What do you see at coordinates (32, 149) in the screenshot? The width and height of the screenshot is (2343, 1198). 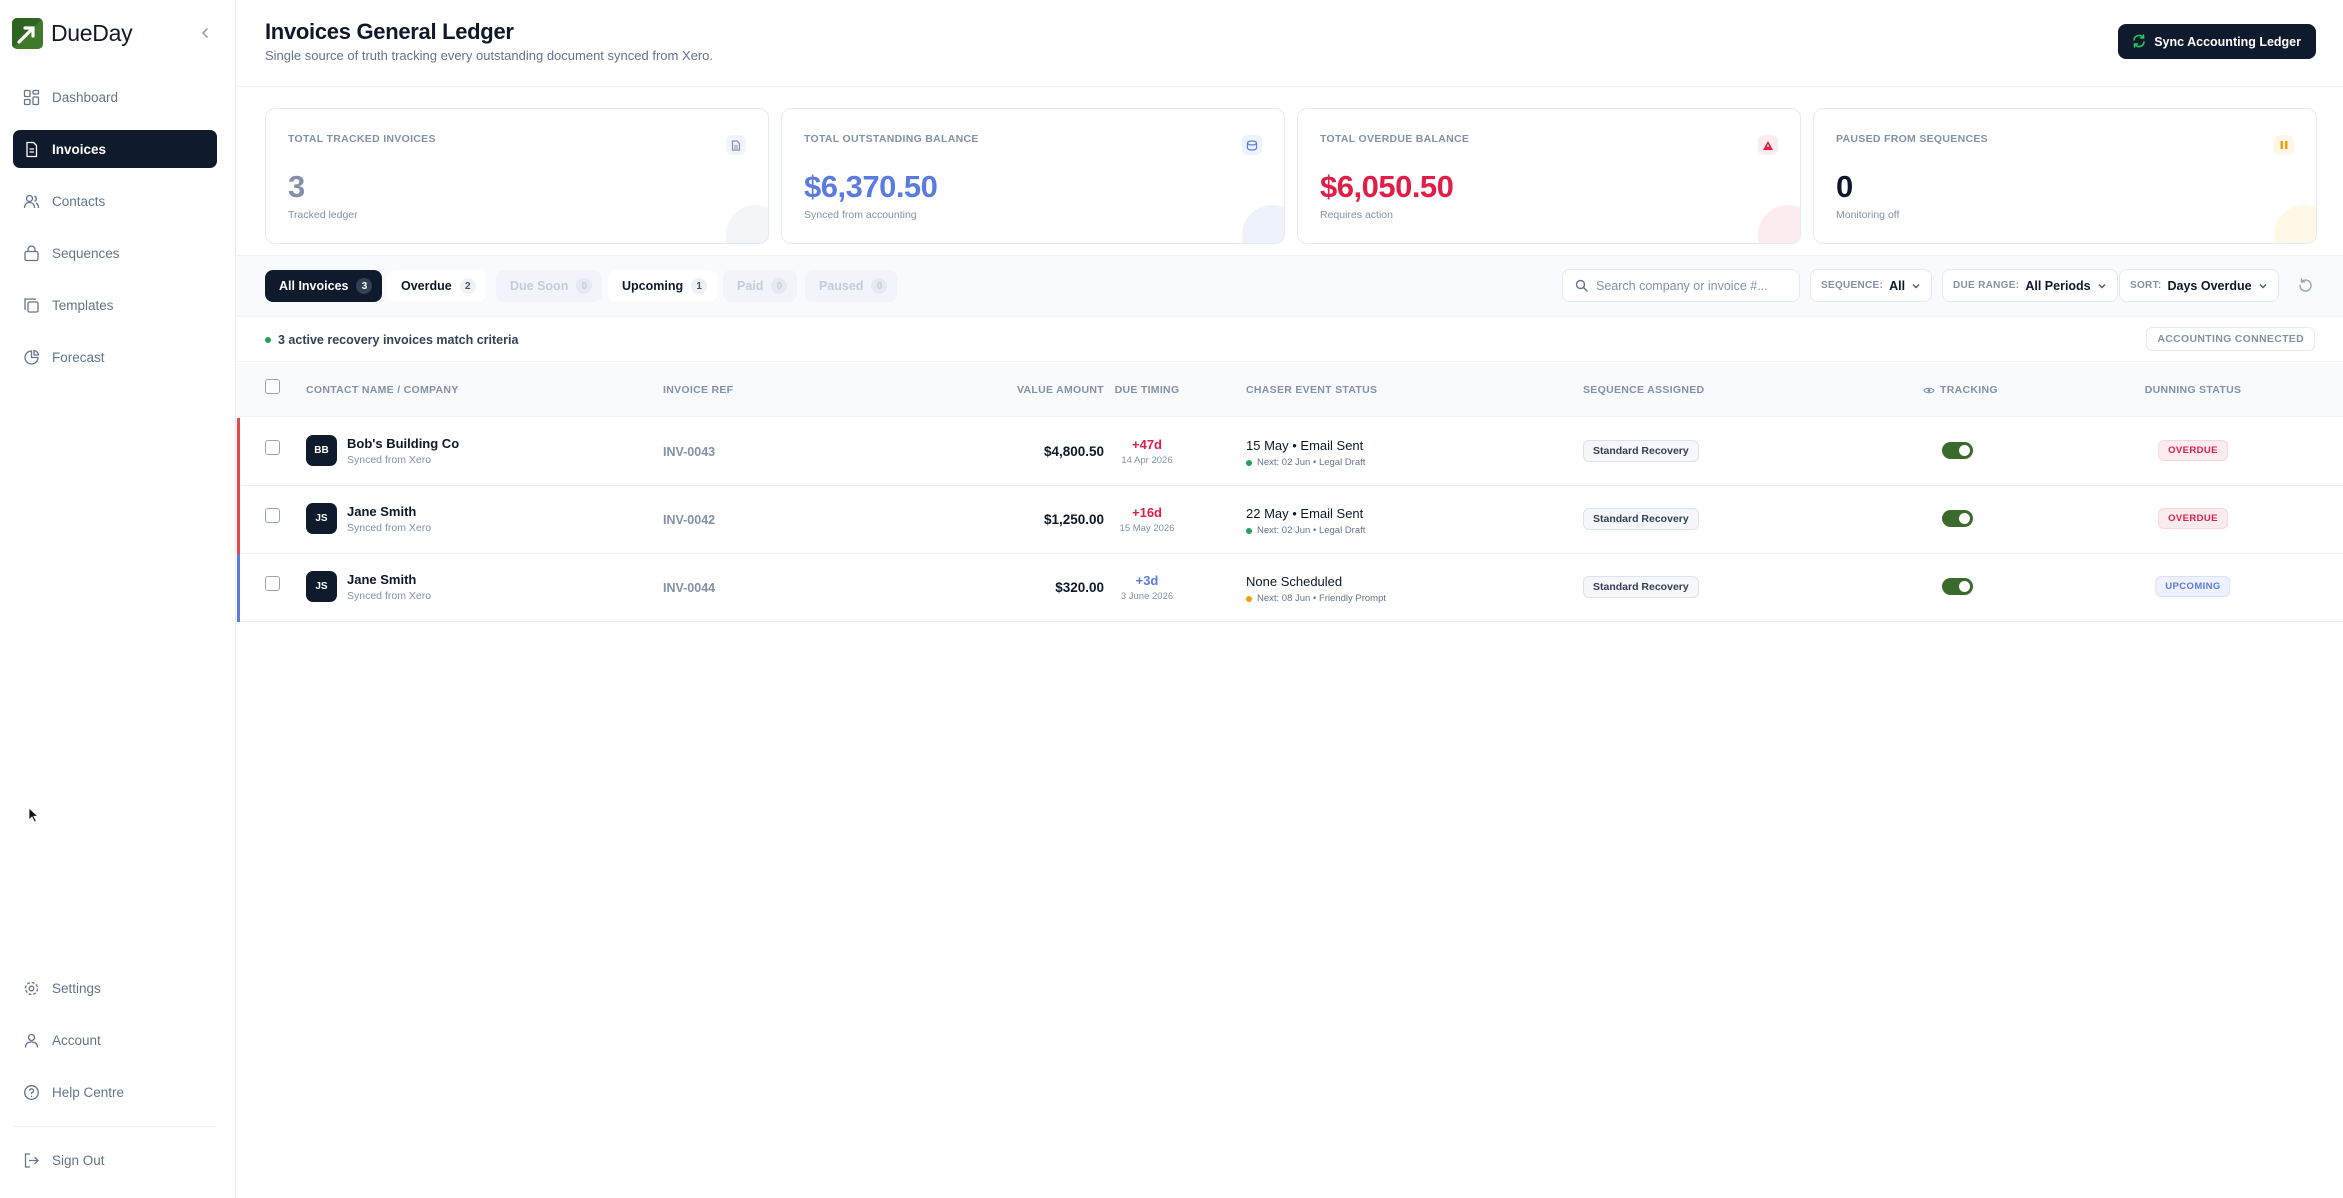 I see `invoice-icon` at bounding box center [32, 149].